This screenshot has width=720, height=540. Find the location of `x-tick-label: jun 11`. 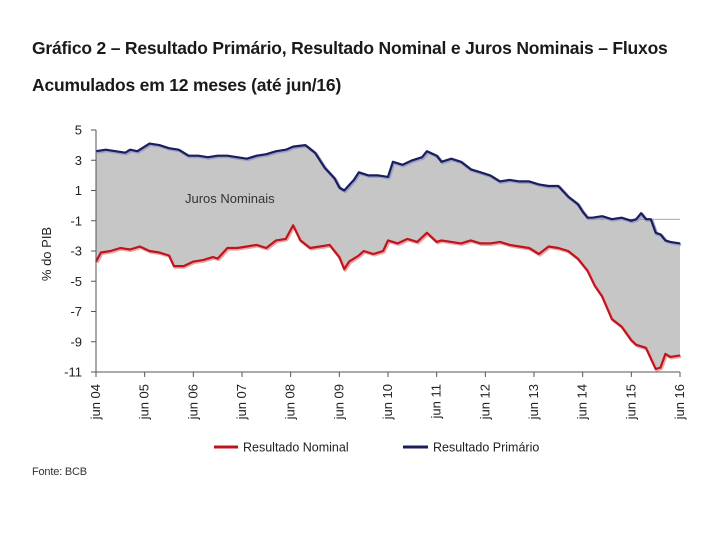

x-tick-label: jun 11 is located at coordinates (436, 401).